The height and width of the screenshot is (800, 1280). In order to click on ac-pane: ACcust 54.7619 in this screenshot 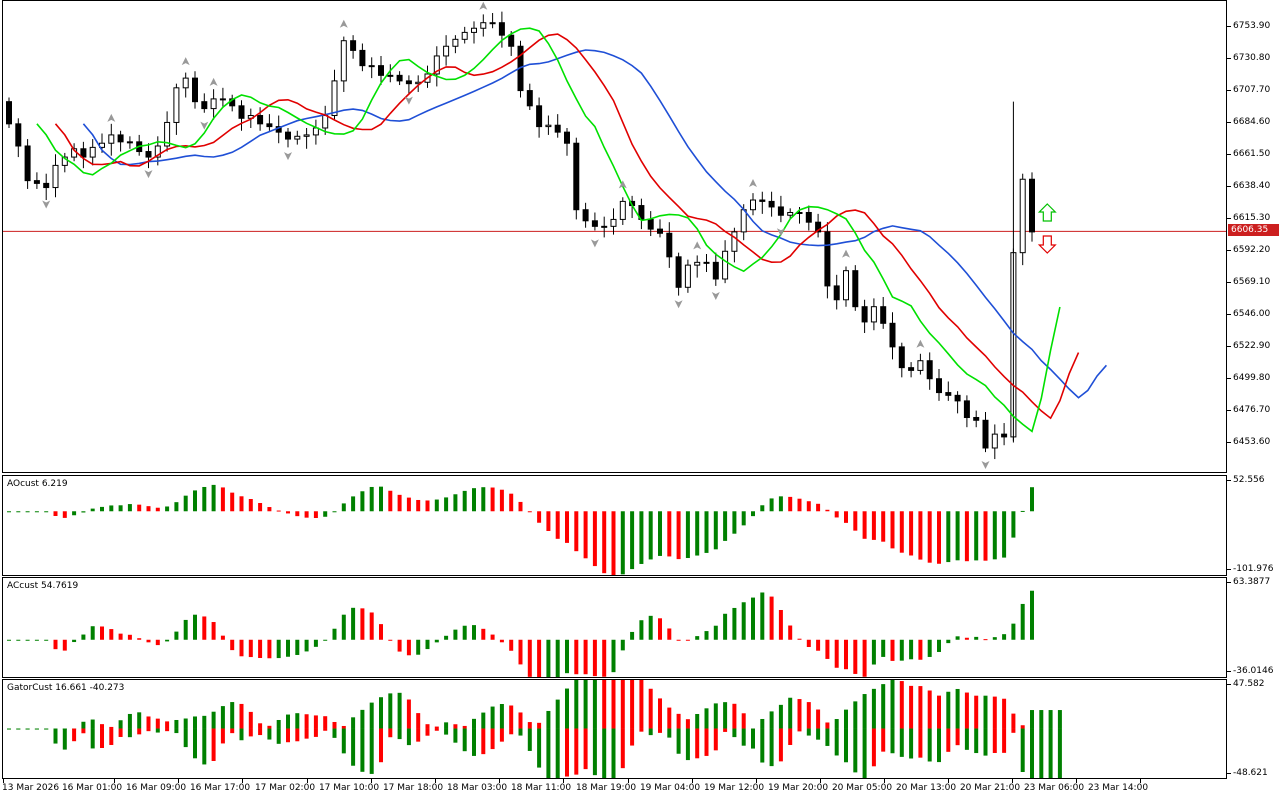, I will do `click(614, 627)`.